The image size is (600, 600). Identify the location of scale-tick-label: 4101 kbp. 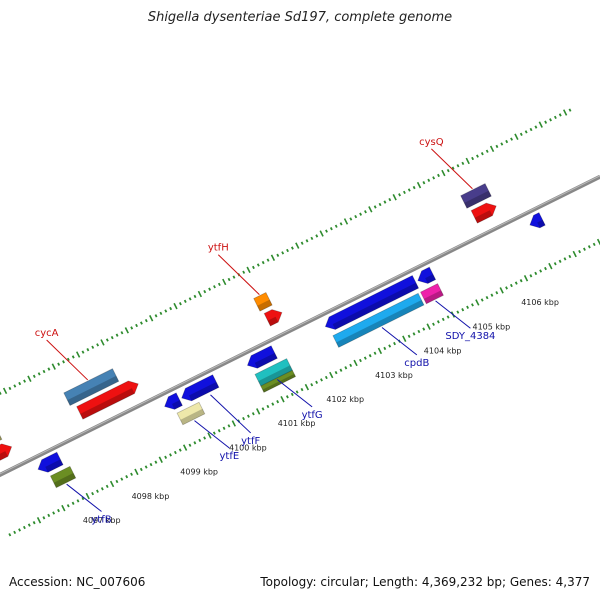
(297, 423).